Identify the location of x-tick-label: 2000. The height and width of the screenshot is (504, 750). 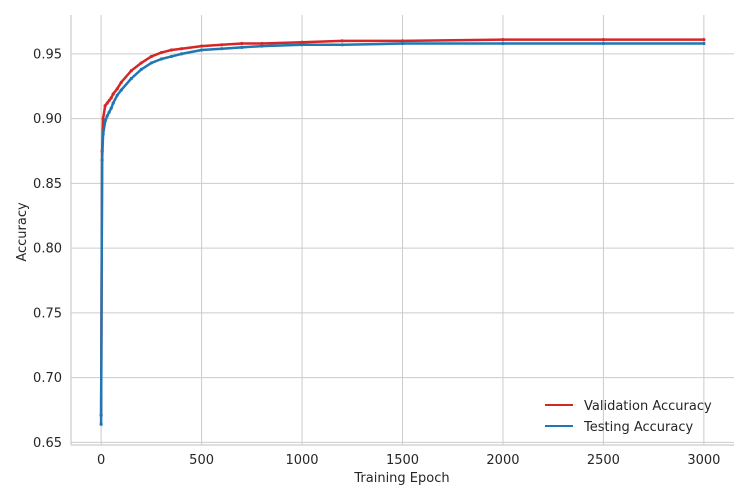
(502, 460).